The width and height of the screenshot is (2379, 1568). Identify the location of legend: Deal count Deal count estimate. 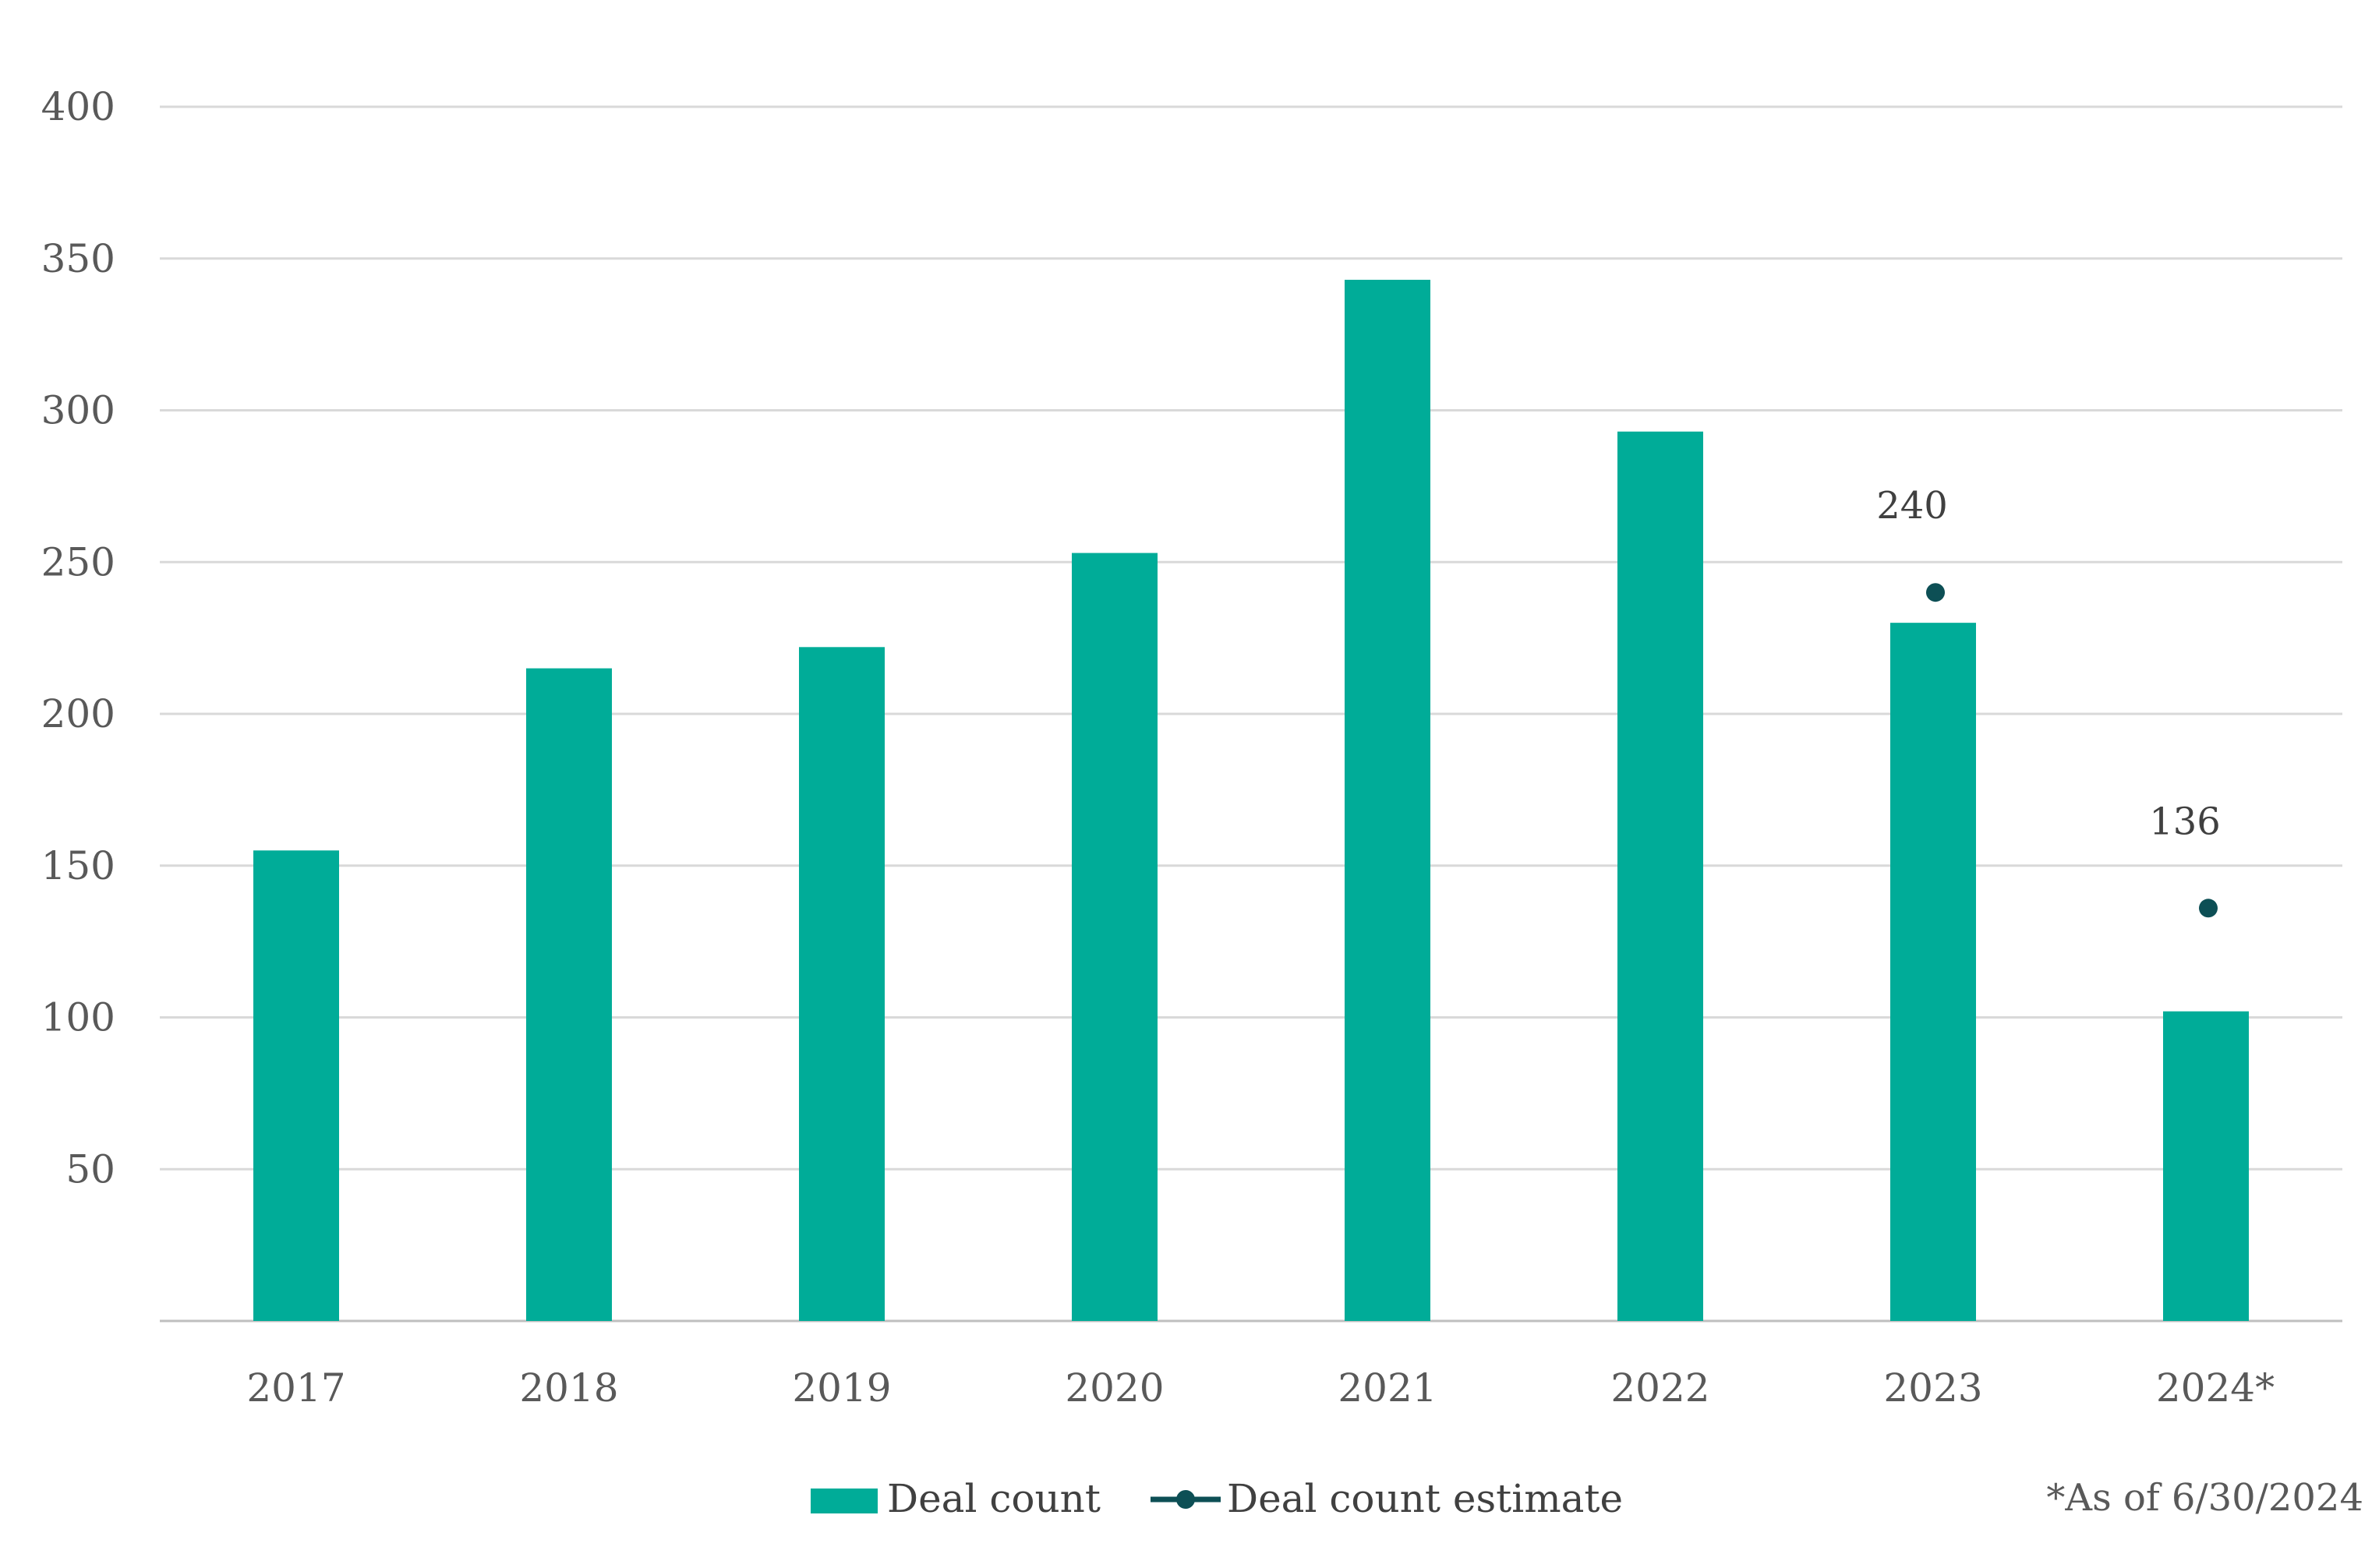
(1217, 1498).